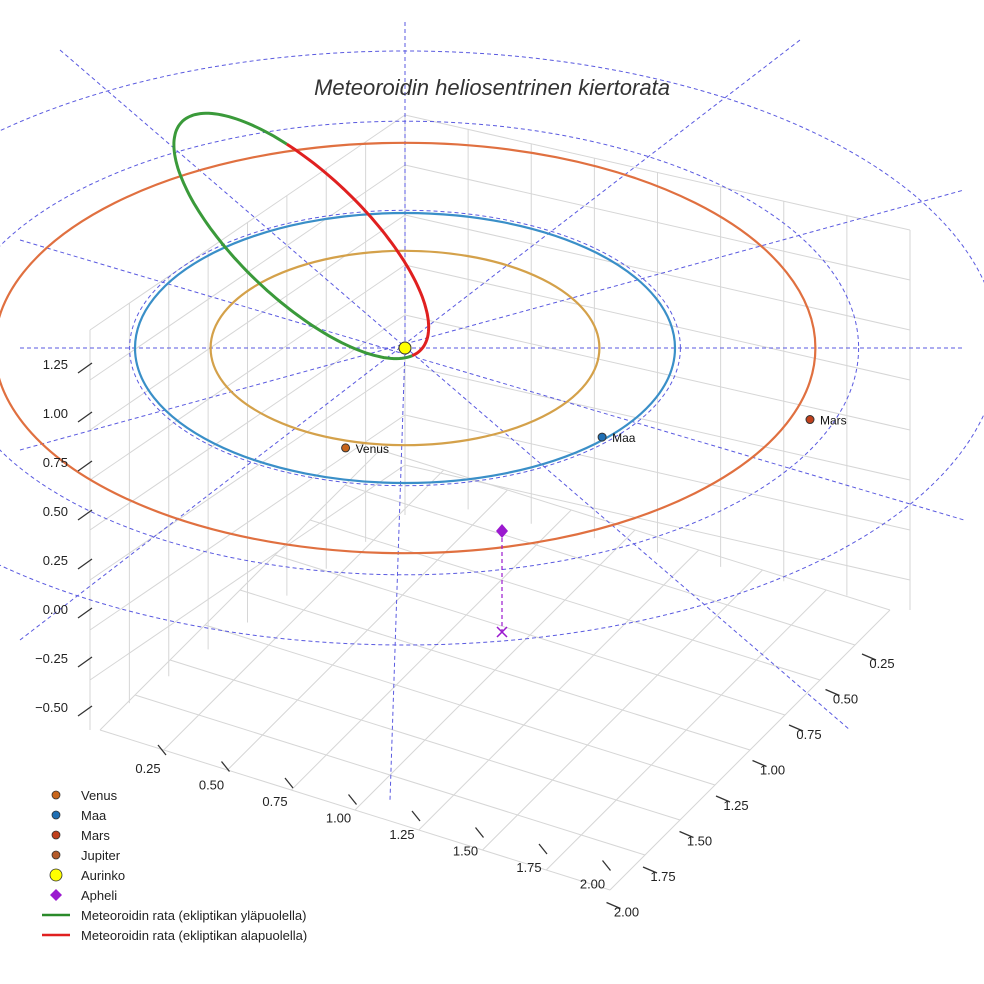  What do you see at coordinates (55, 364) in the screenshot?
I see `z-tick-label: 1.25` at bounding box center [55, 364].